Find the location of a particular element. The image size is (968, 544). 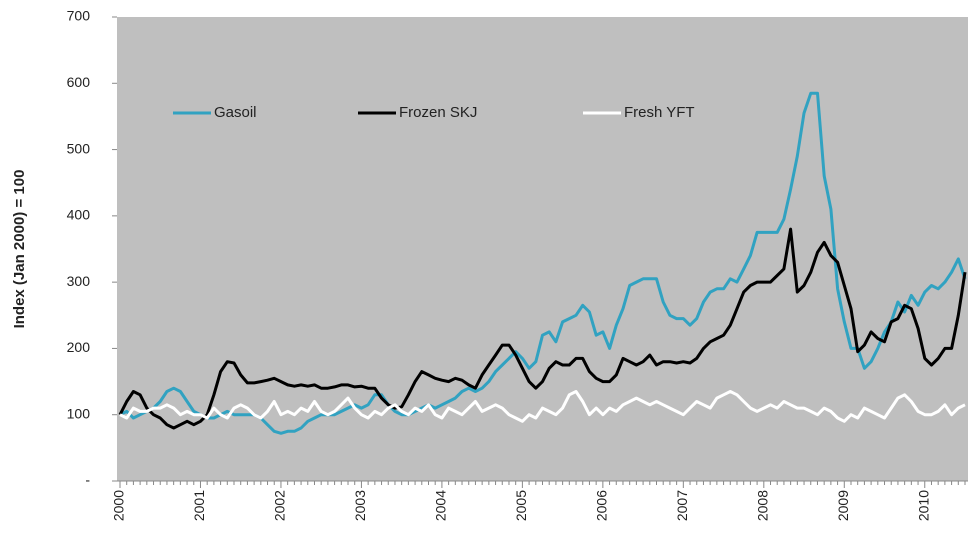

y-tick-label: 300 is located at coordinates (79, 281).